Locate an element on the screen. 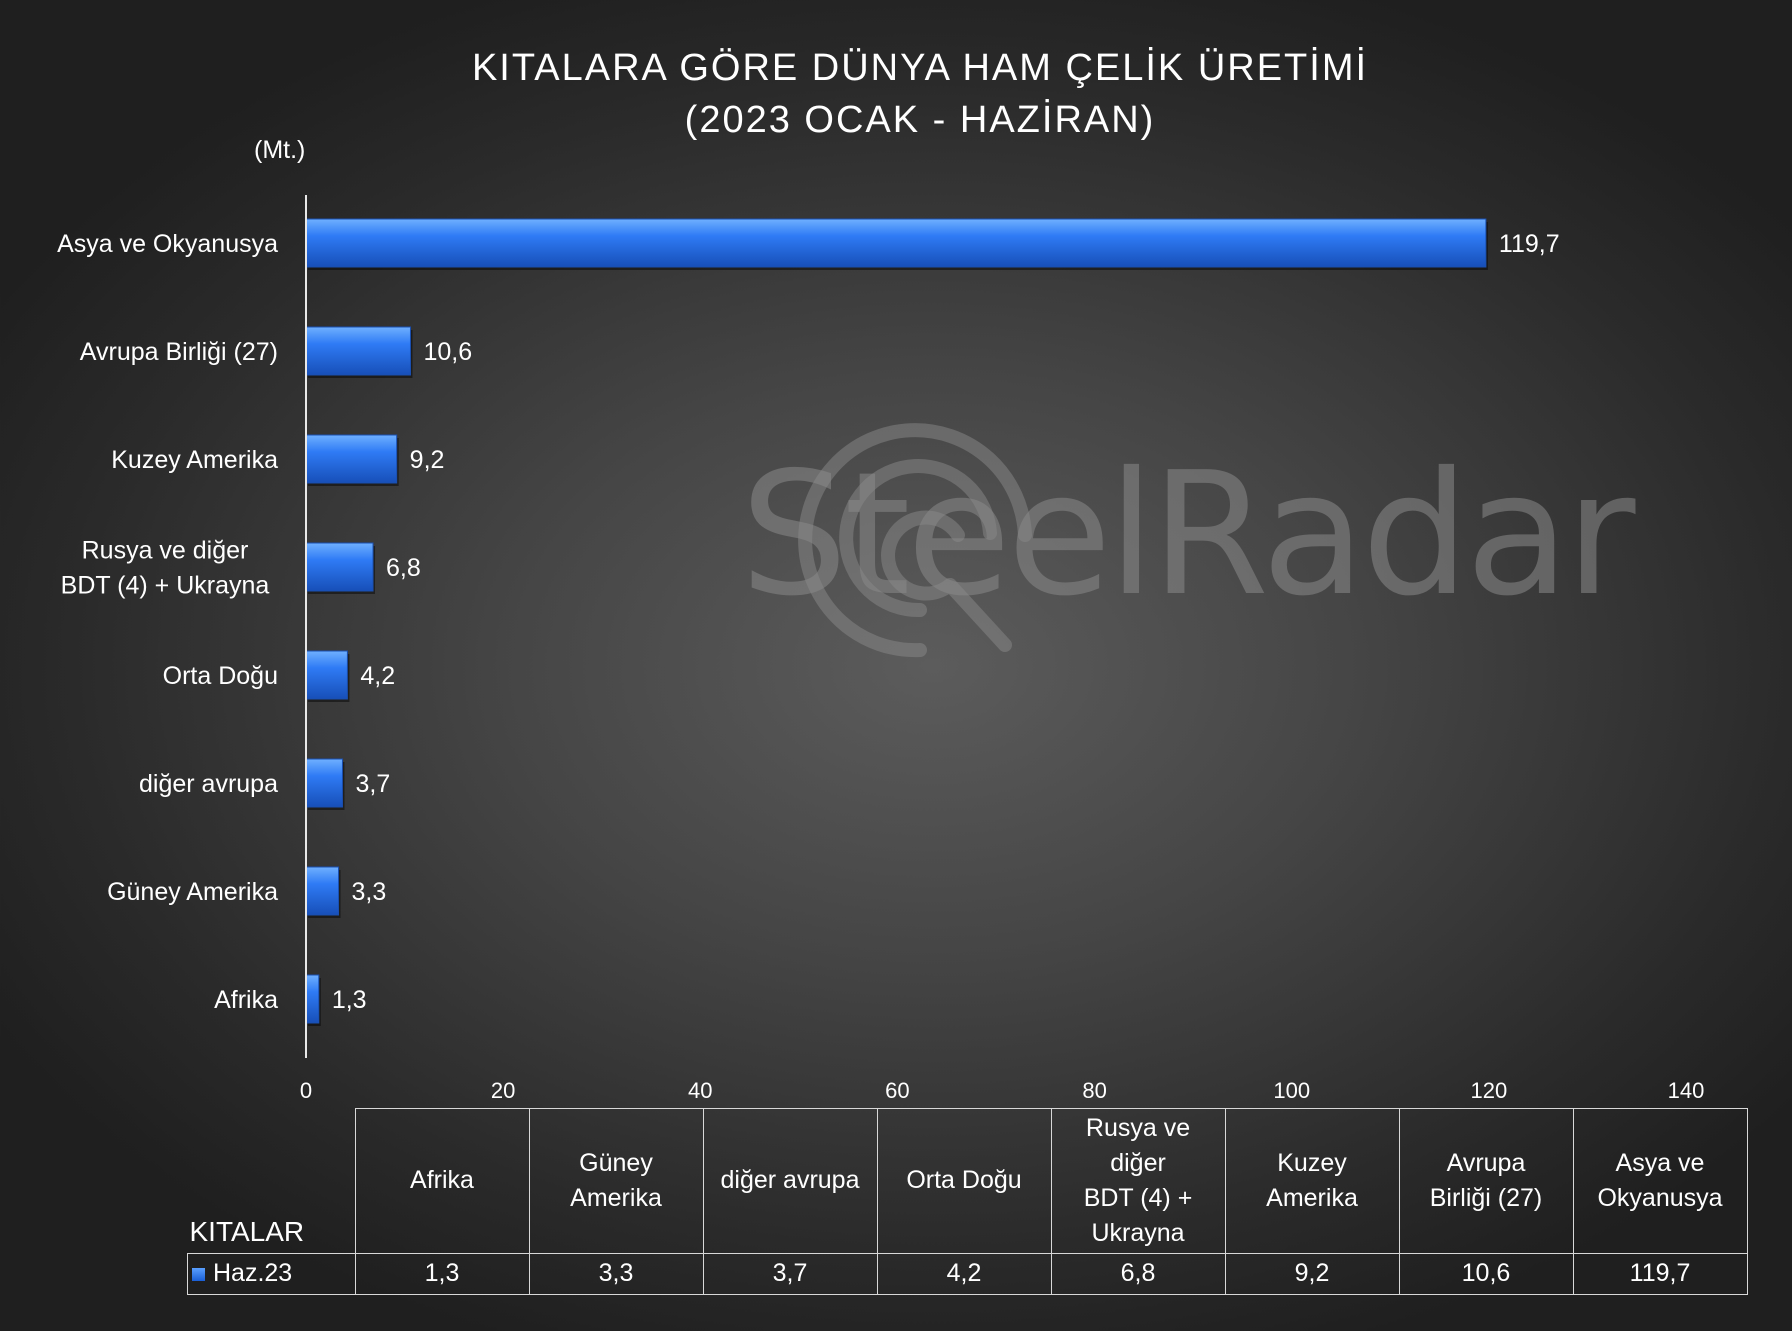 The width and height of the screenshot is (1792, 1331). value-label: 4,2 is located at coordinates (377, 676).